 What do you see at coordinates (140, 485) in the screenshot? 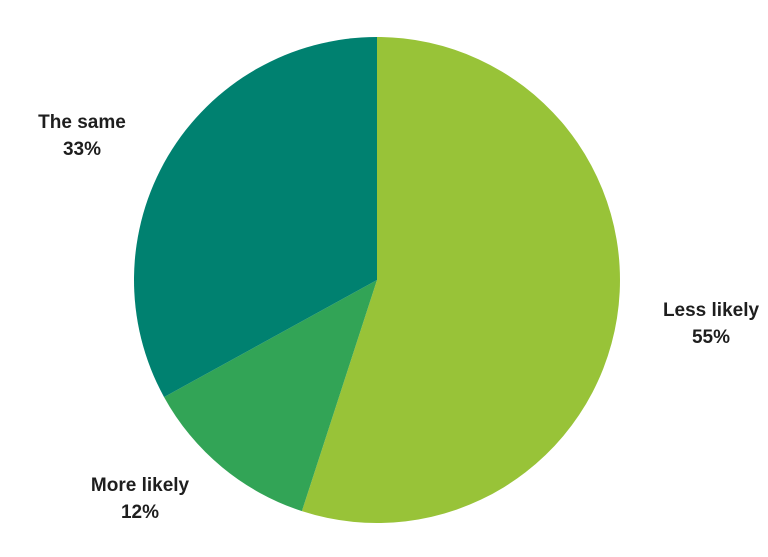
I see `slice-label-text: More likely` at bounding box center [140, 485].